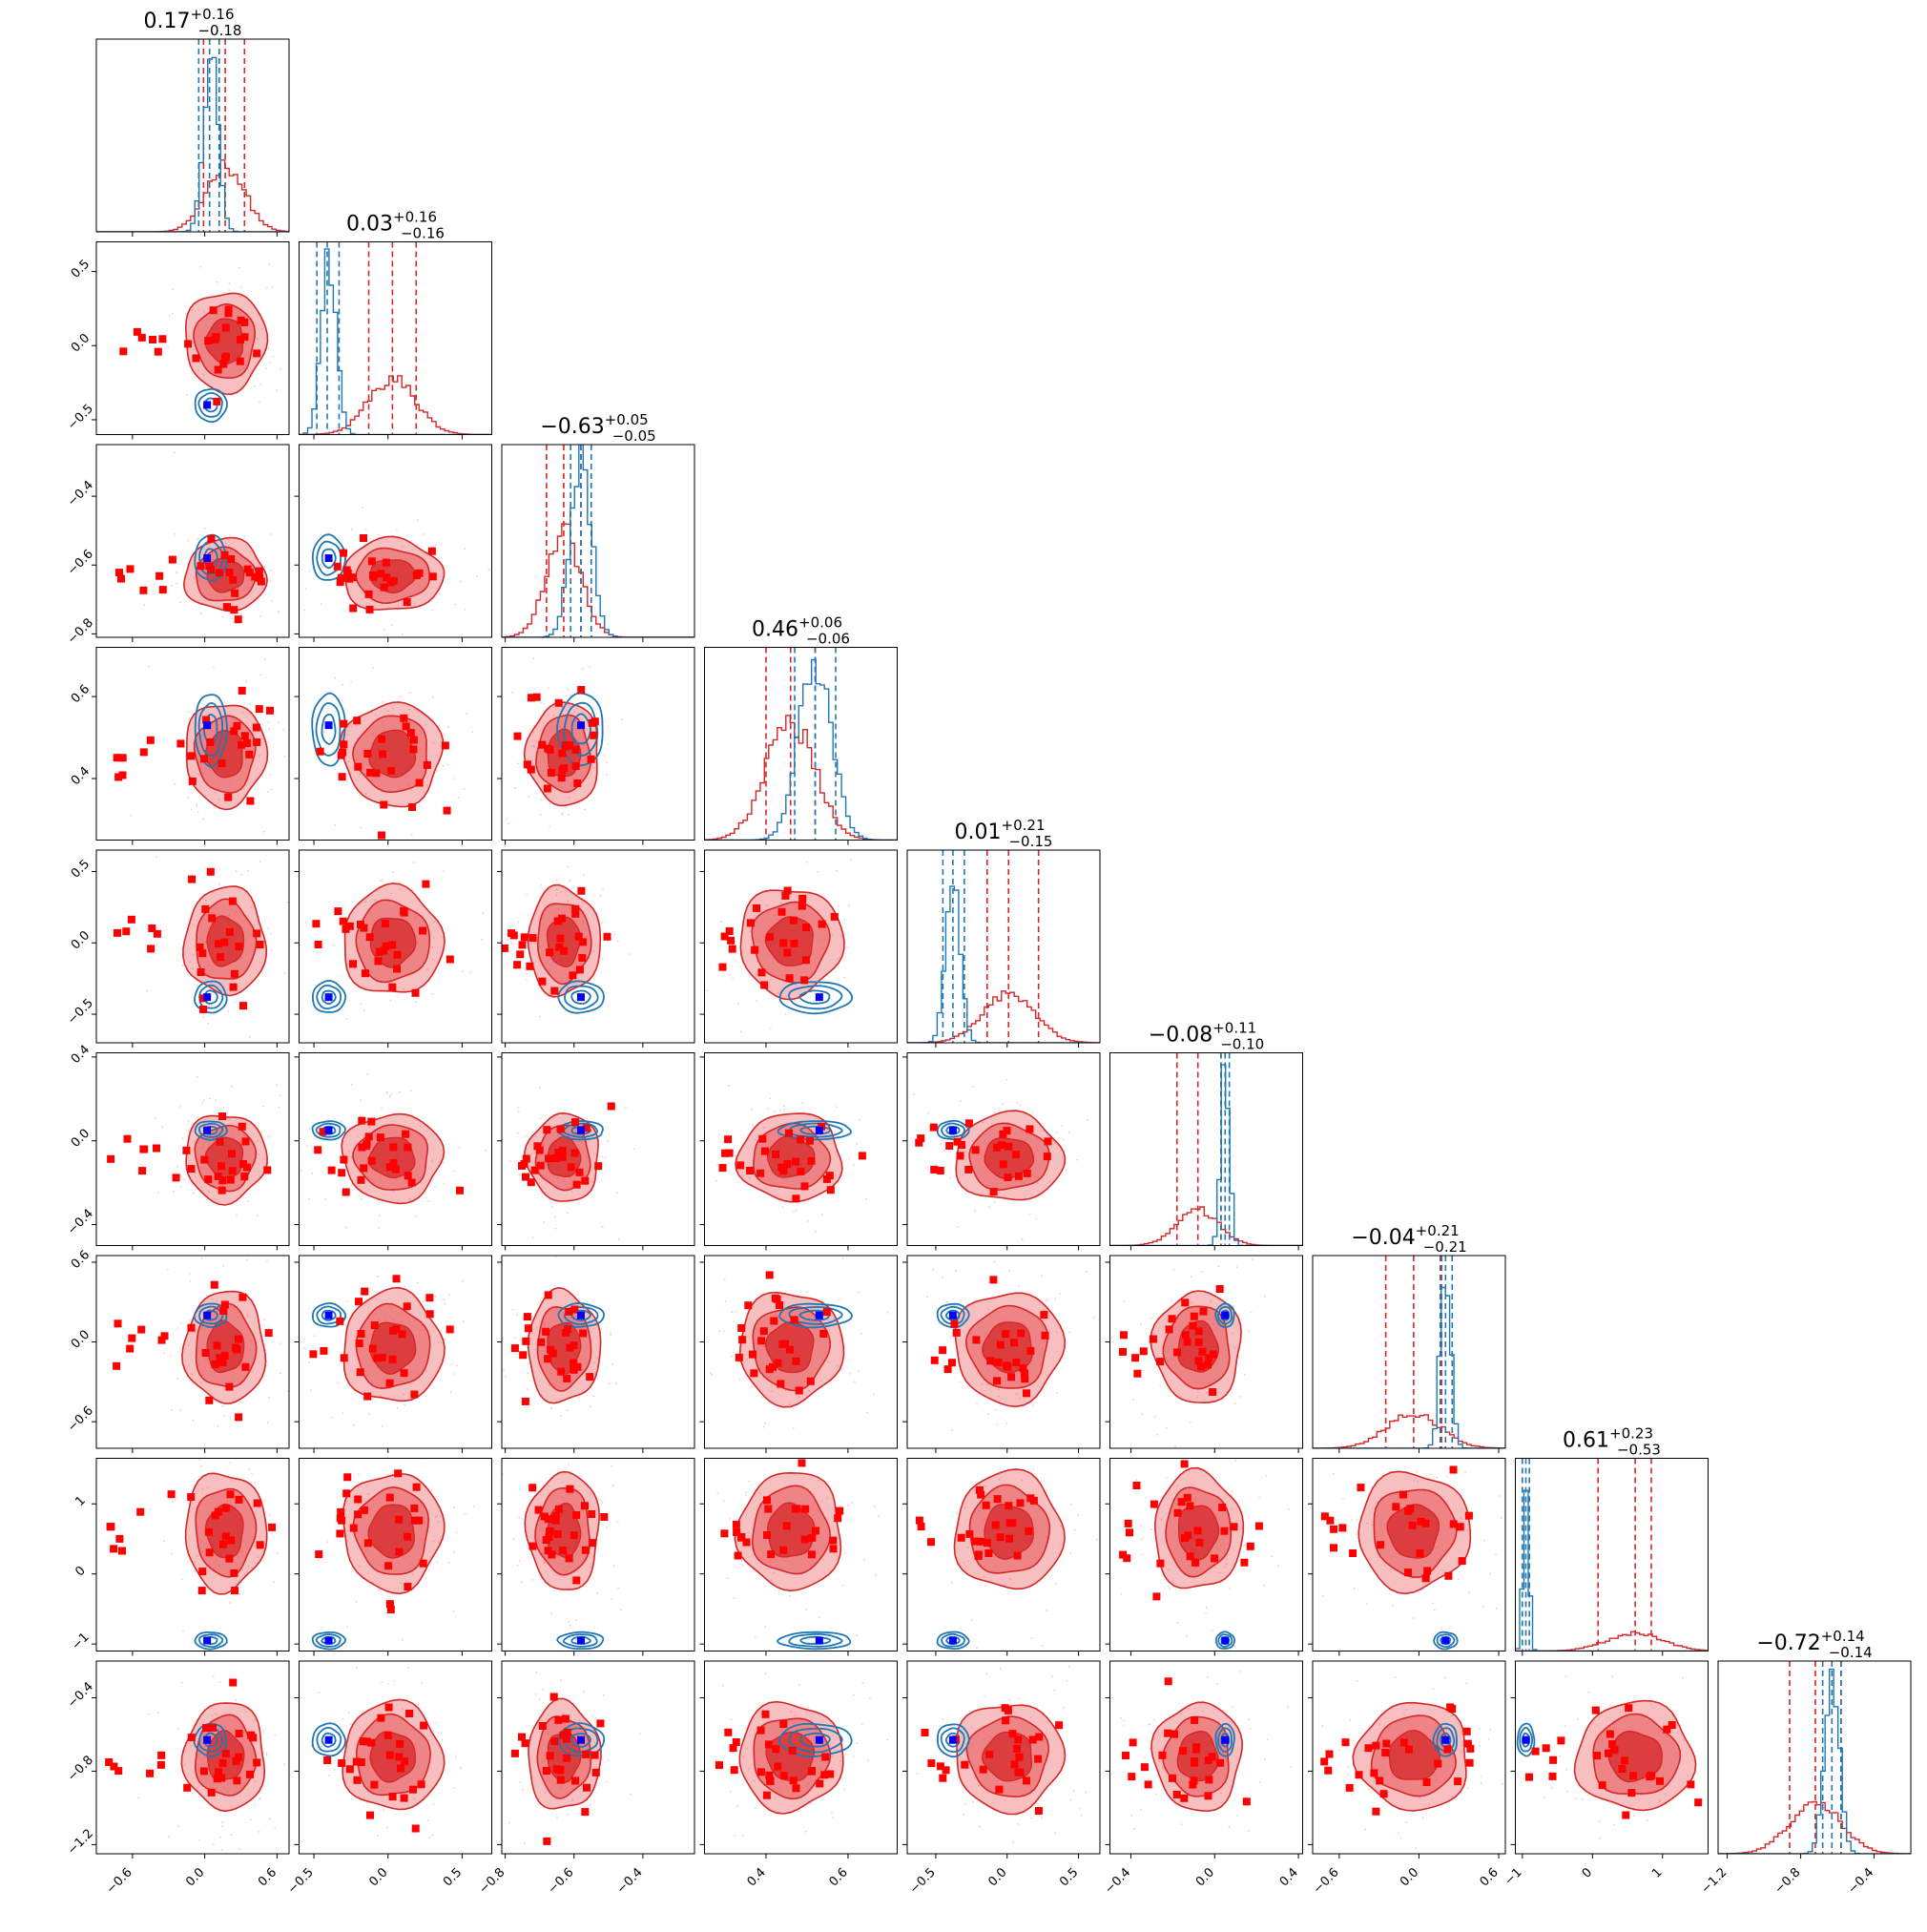 The height and width of the screenshot is (1932, 1927). Describe the element at coordinates (192, 195) in the screenshot. I see `red-histogram` at that location.